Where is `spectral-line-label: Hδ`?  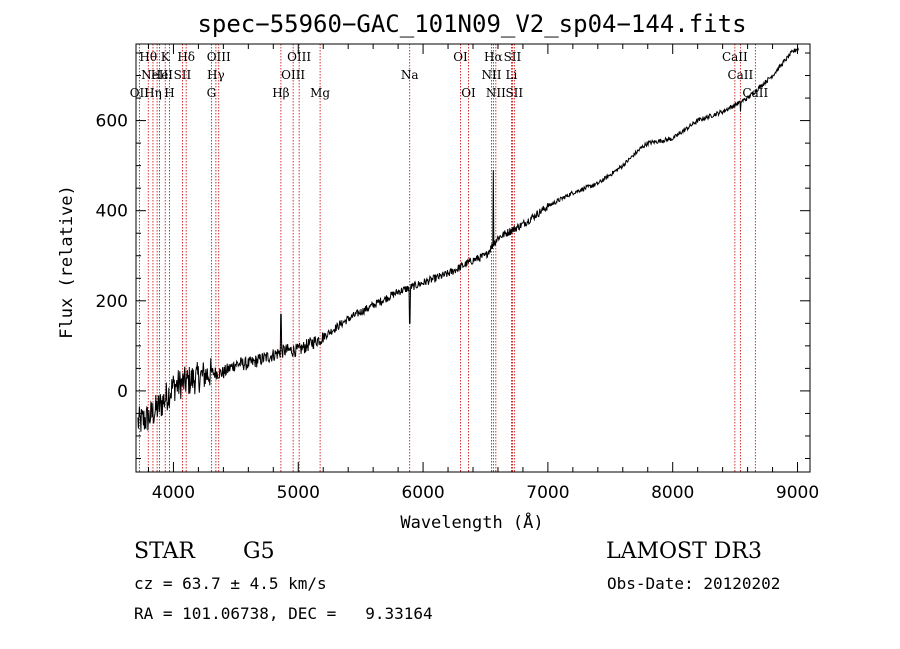
spectral-line-label: Hδ is located at coordinates (186, 57).